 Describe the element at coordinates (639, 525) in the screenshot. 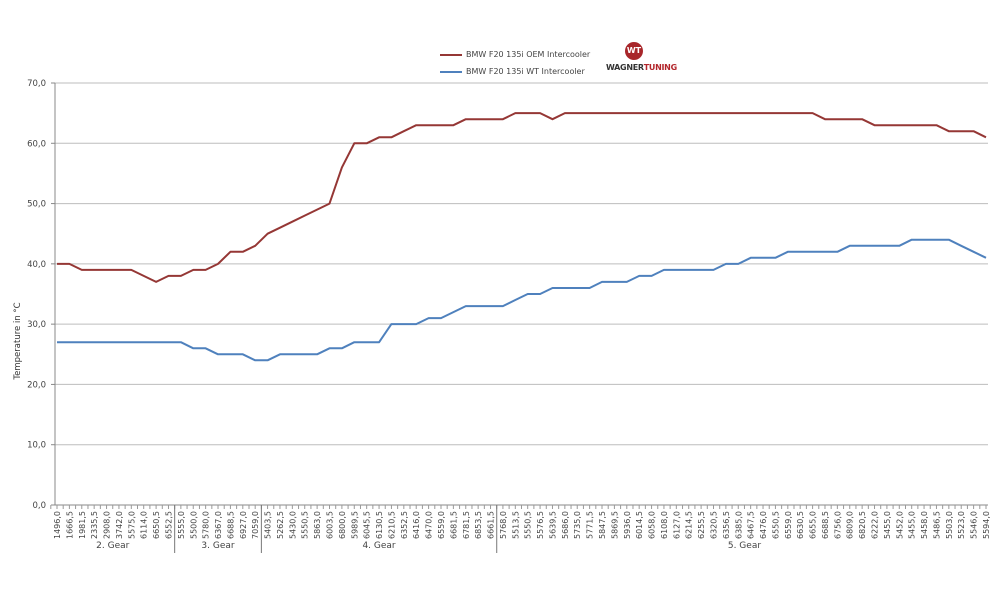

I see `x-tick-label: 6014,5` at that location.